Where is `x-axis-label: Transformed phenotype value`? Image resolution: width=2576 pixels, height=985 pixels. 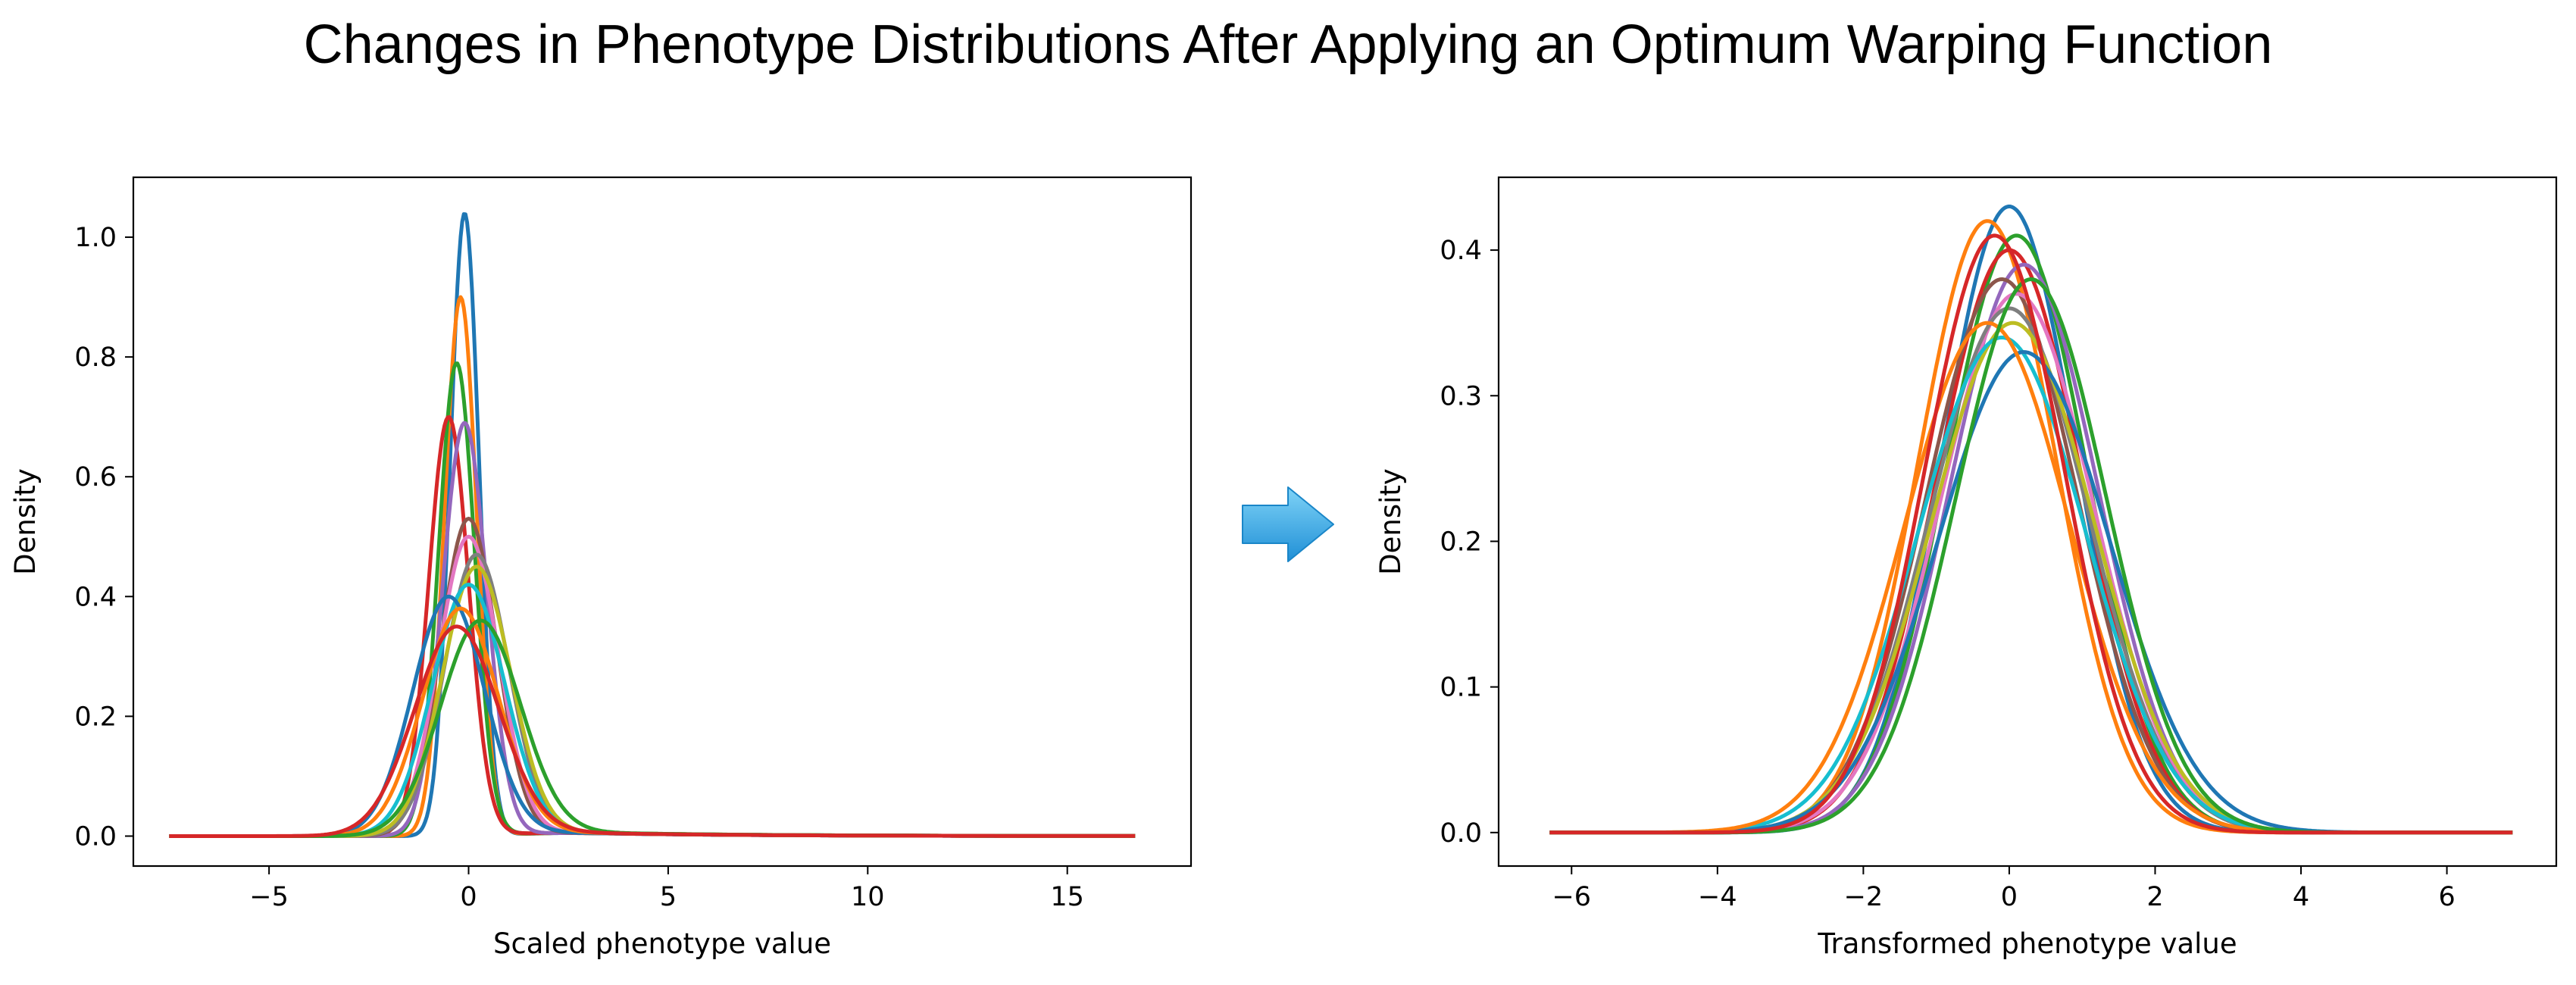 x-axis-label: Transformed phenotype value is located at coordinates (2027, 943).